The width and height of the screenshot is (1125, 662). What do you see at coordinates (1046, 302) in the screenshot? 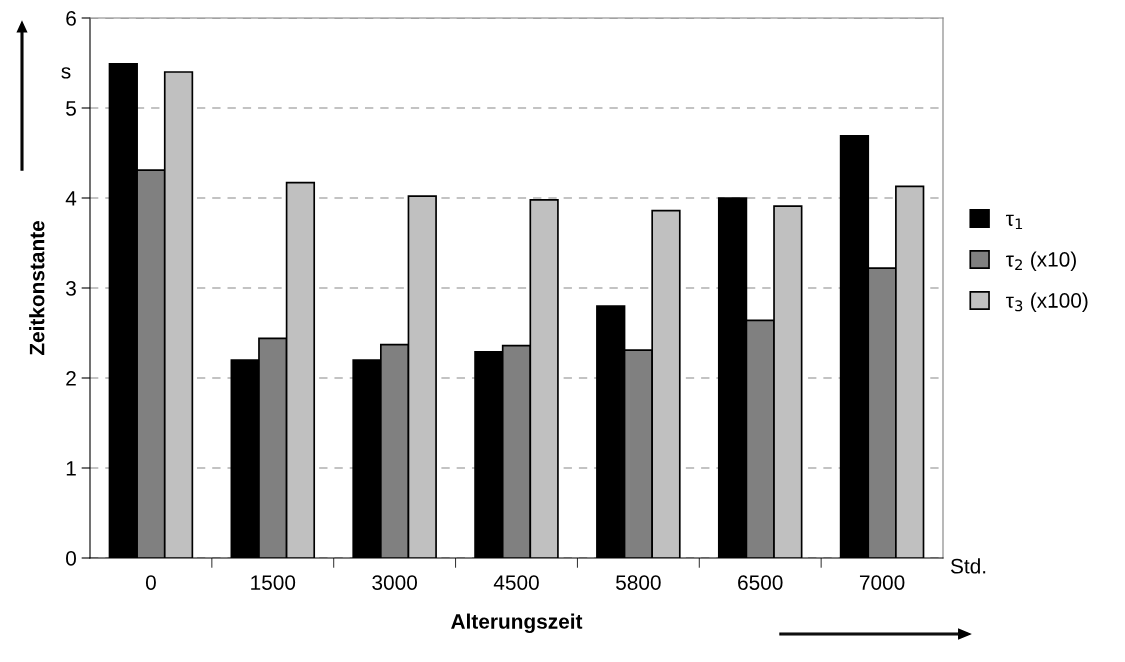
I see `legend-label: τ$_{3}$ (x100)` at bounding box center [1046, 302].